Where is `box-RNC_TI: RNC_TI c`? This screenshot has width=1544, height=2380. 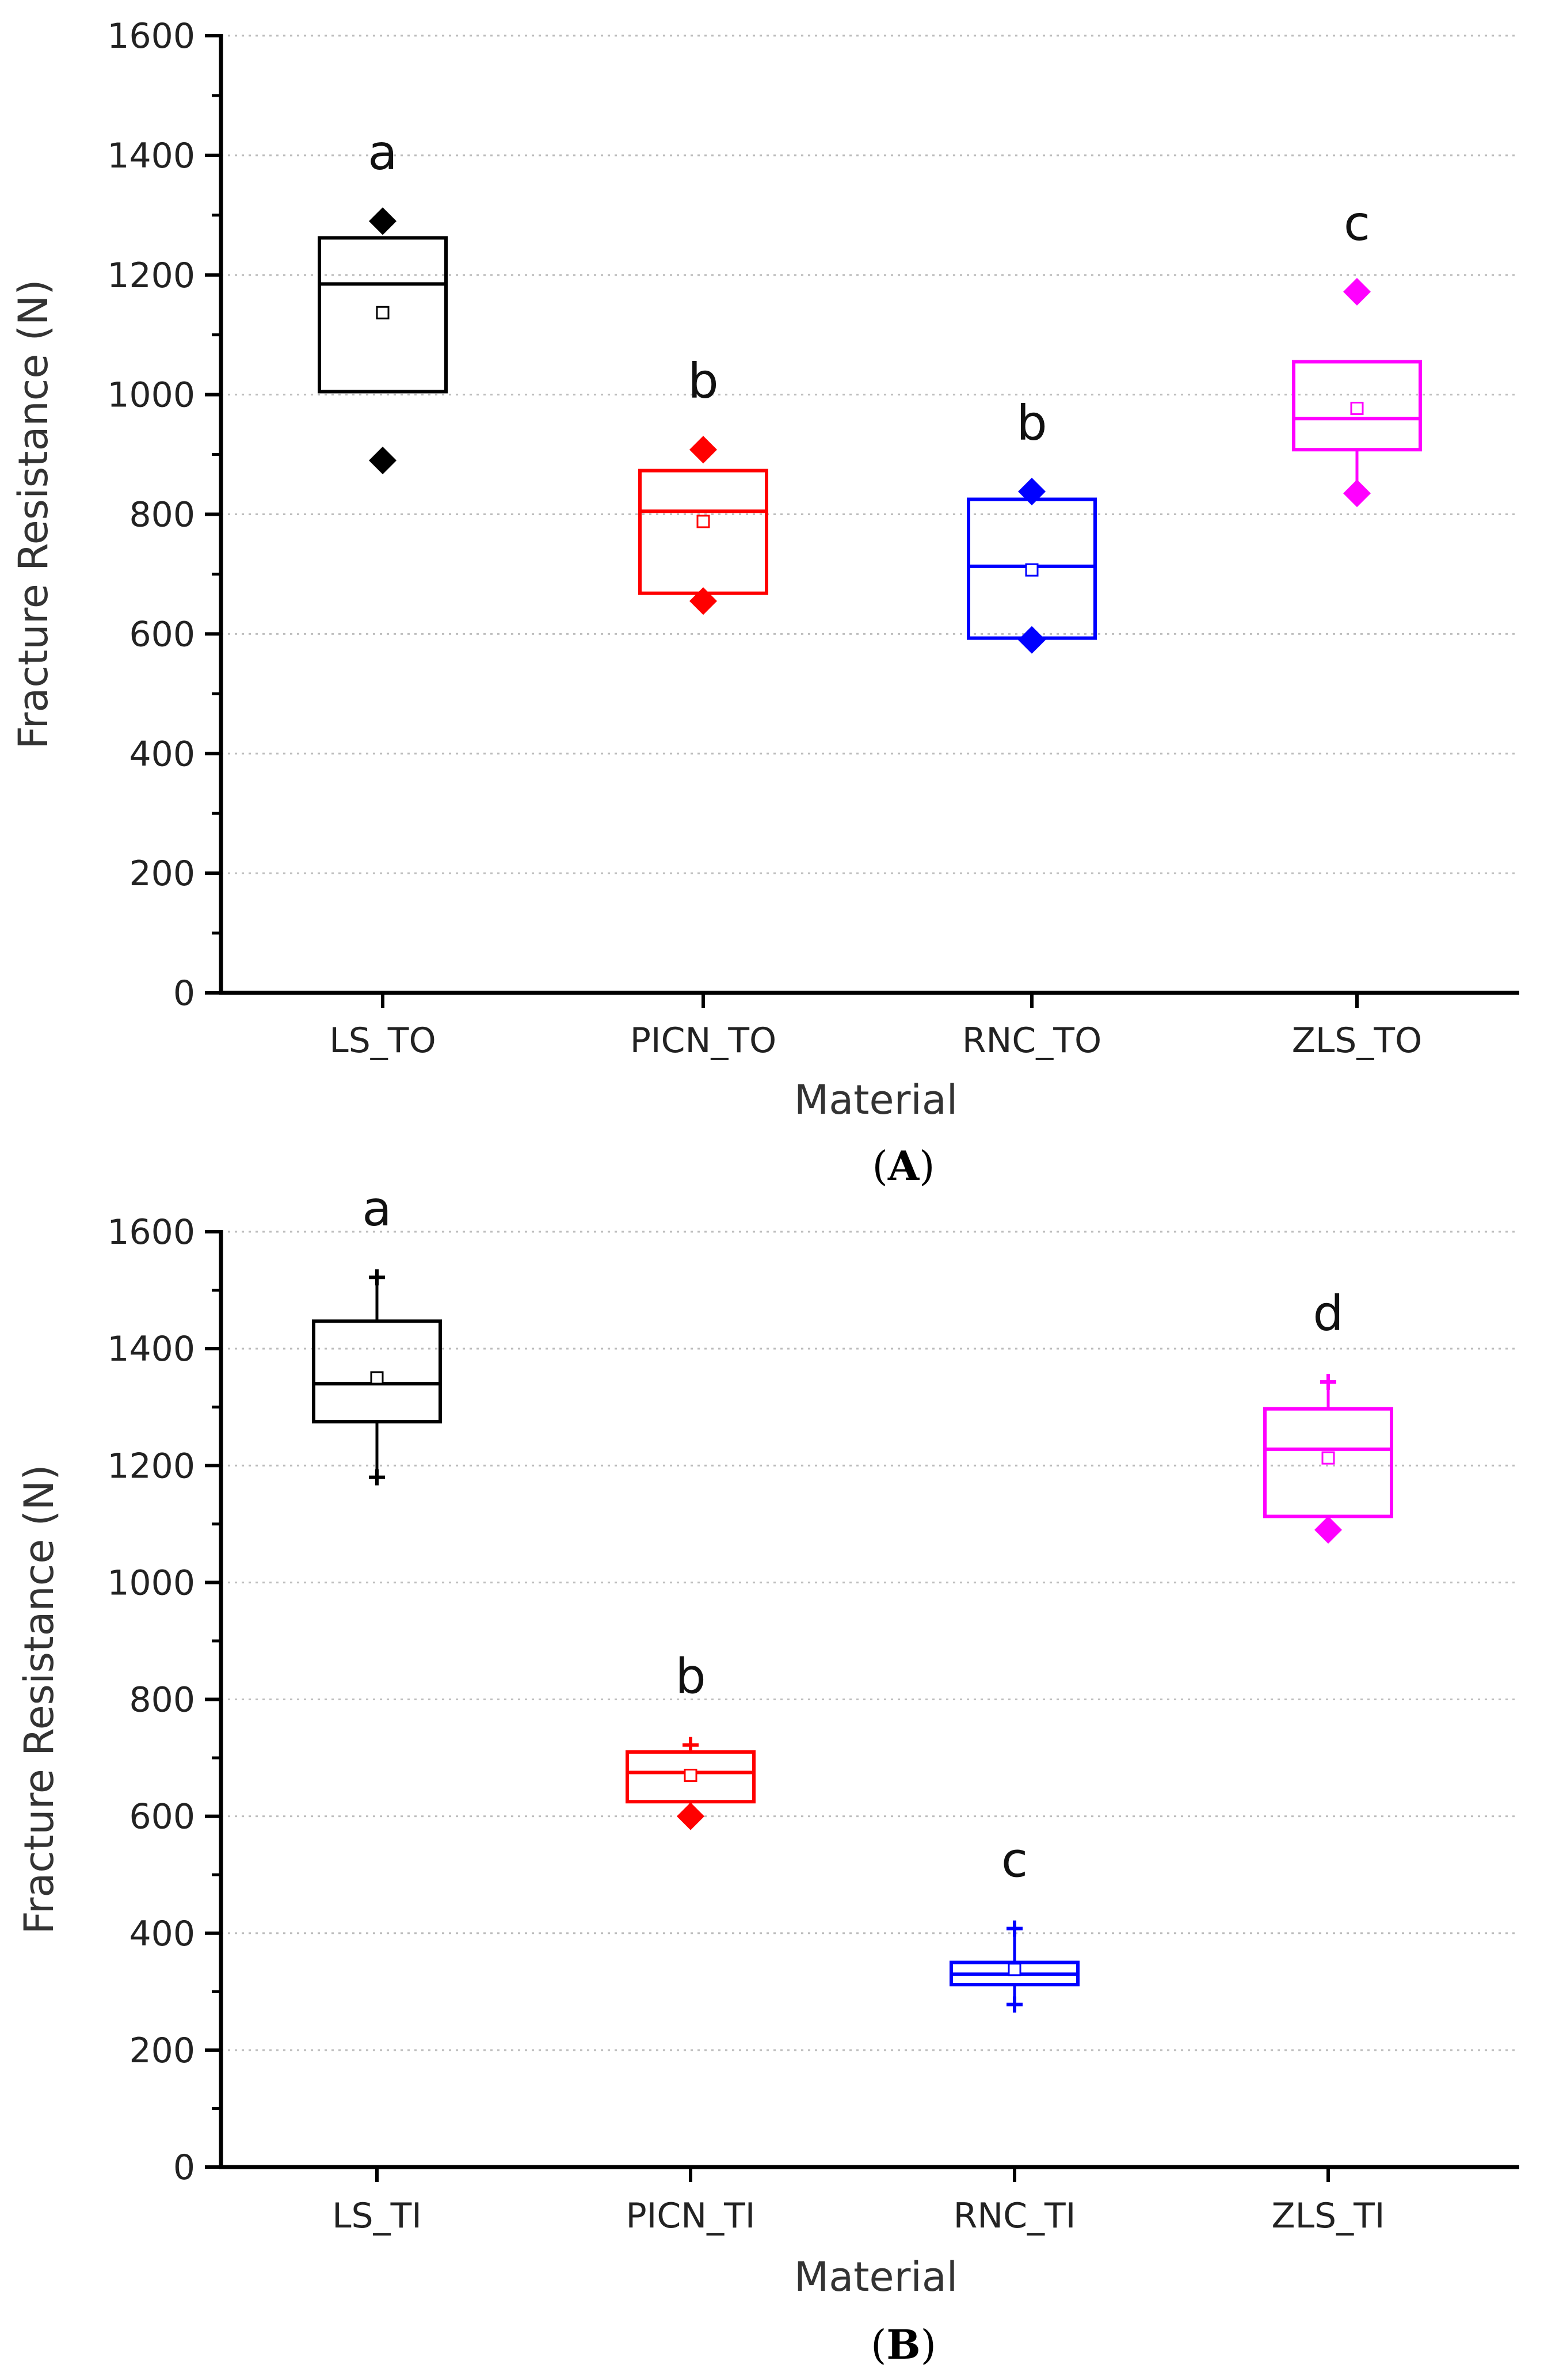
box-RNC_TI: RNC_TI c is located at coordinates (1015, 2034).